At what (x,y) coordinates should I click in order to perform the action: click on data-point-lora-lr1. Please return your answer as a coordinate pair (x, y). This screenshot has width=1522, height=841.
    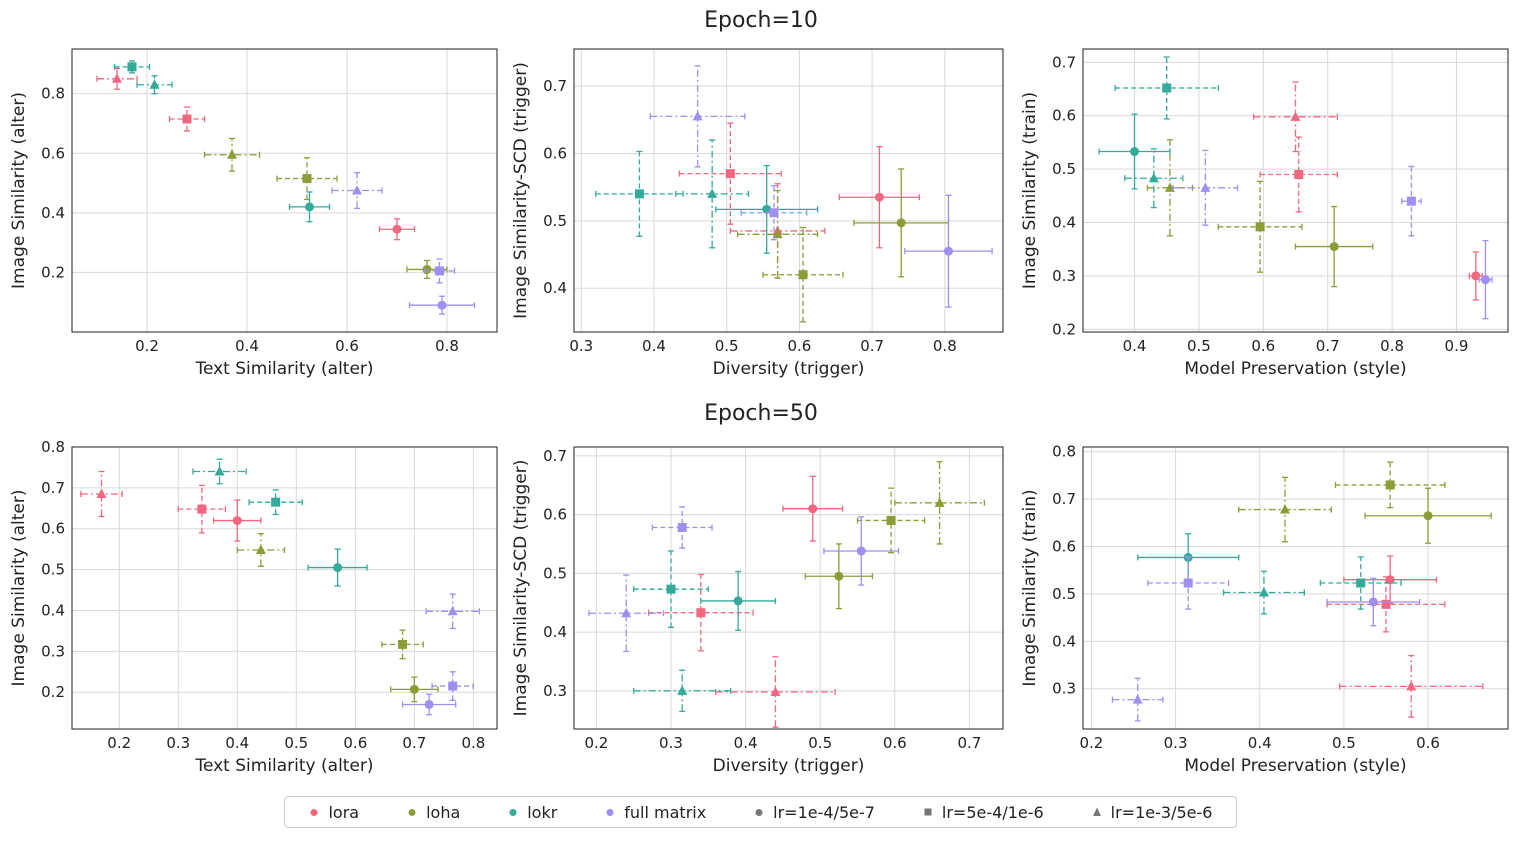
    Looking at the image, I should click on (187, 119).